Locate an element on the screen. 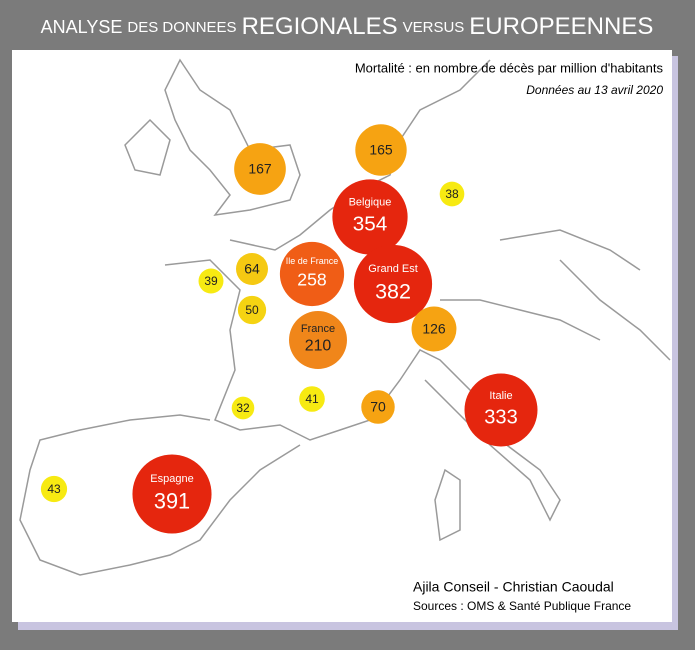 The width and height of the screenshot is (695, 650). bubble-label: Belgique is located at coordinates (370, 203).